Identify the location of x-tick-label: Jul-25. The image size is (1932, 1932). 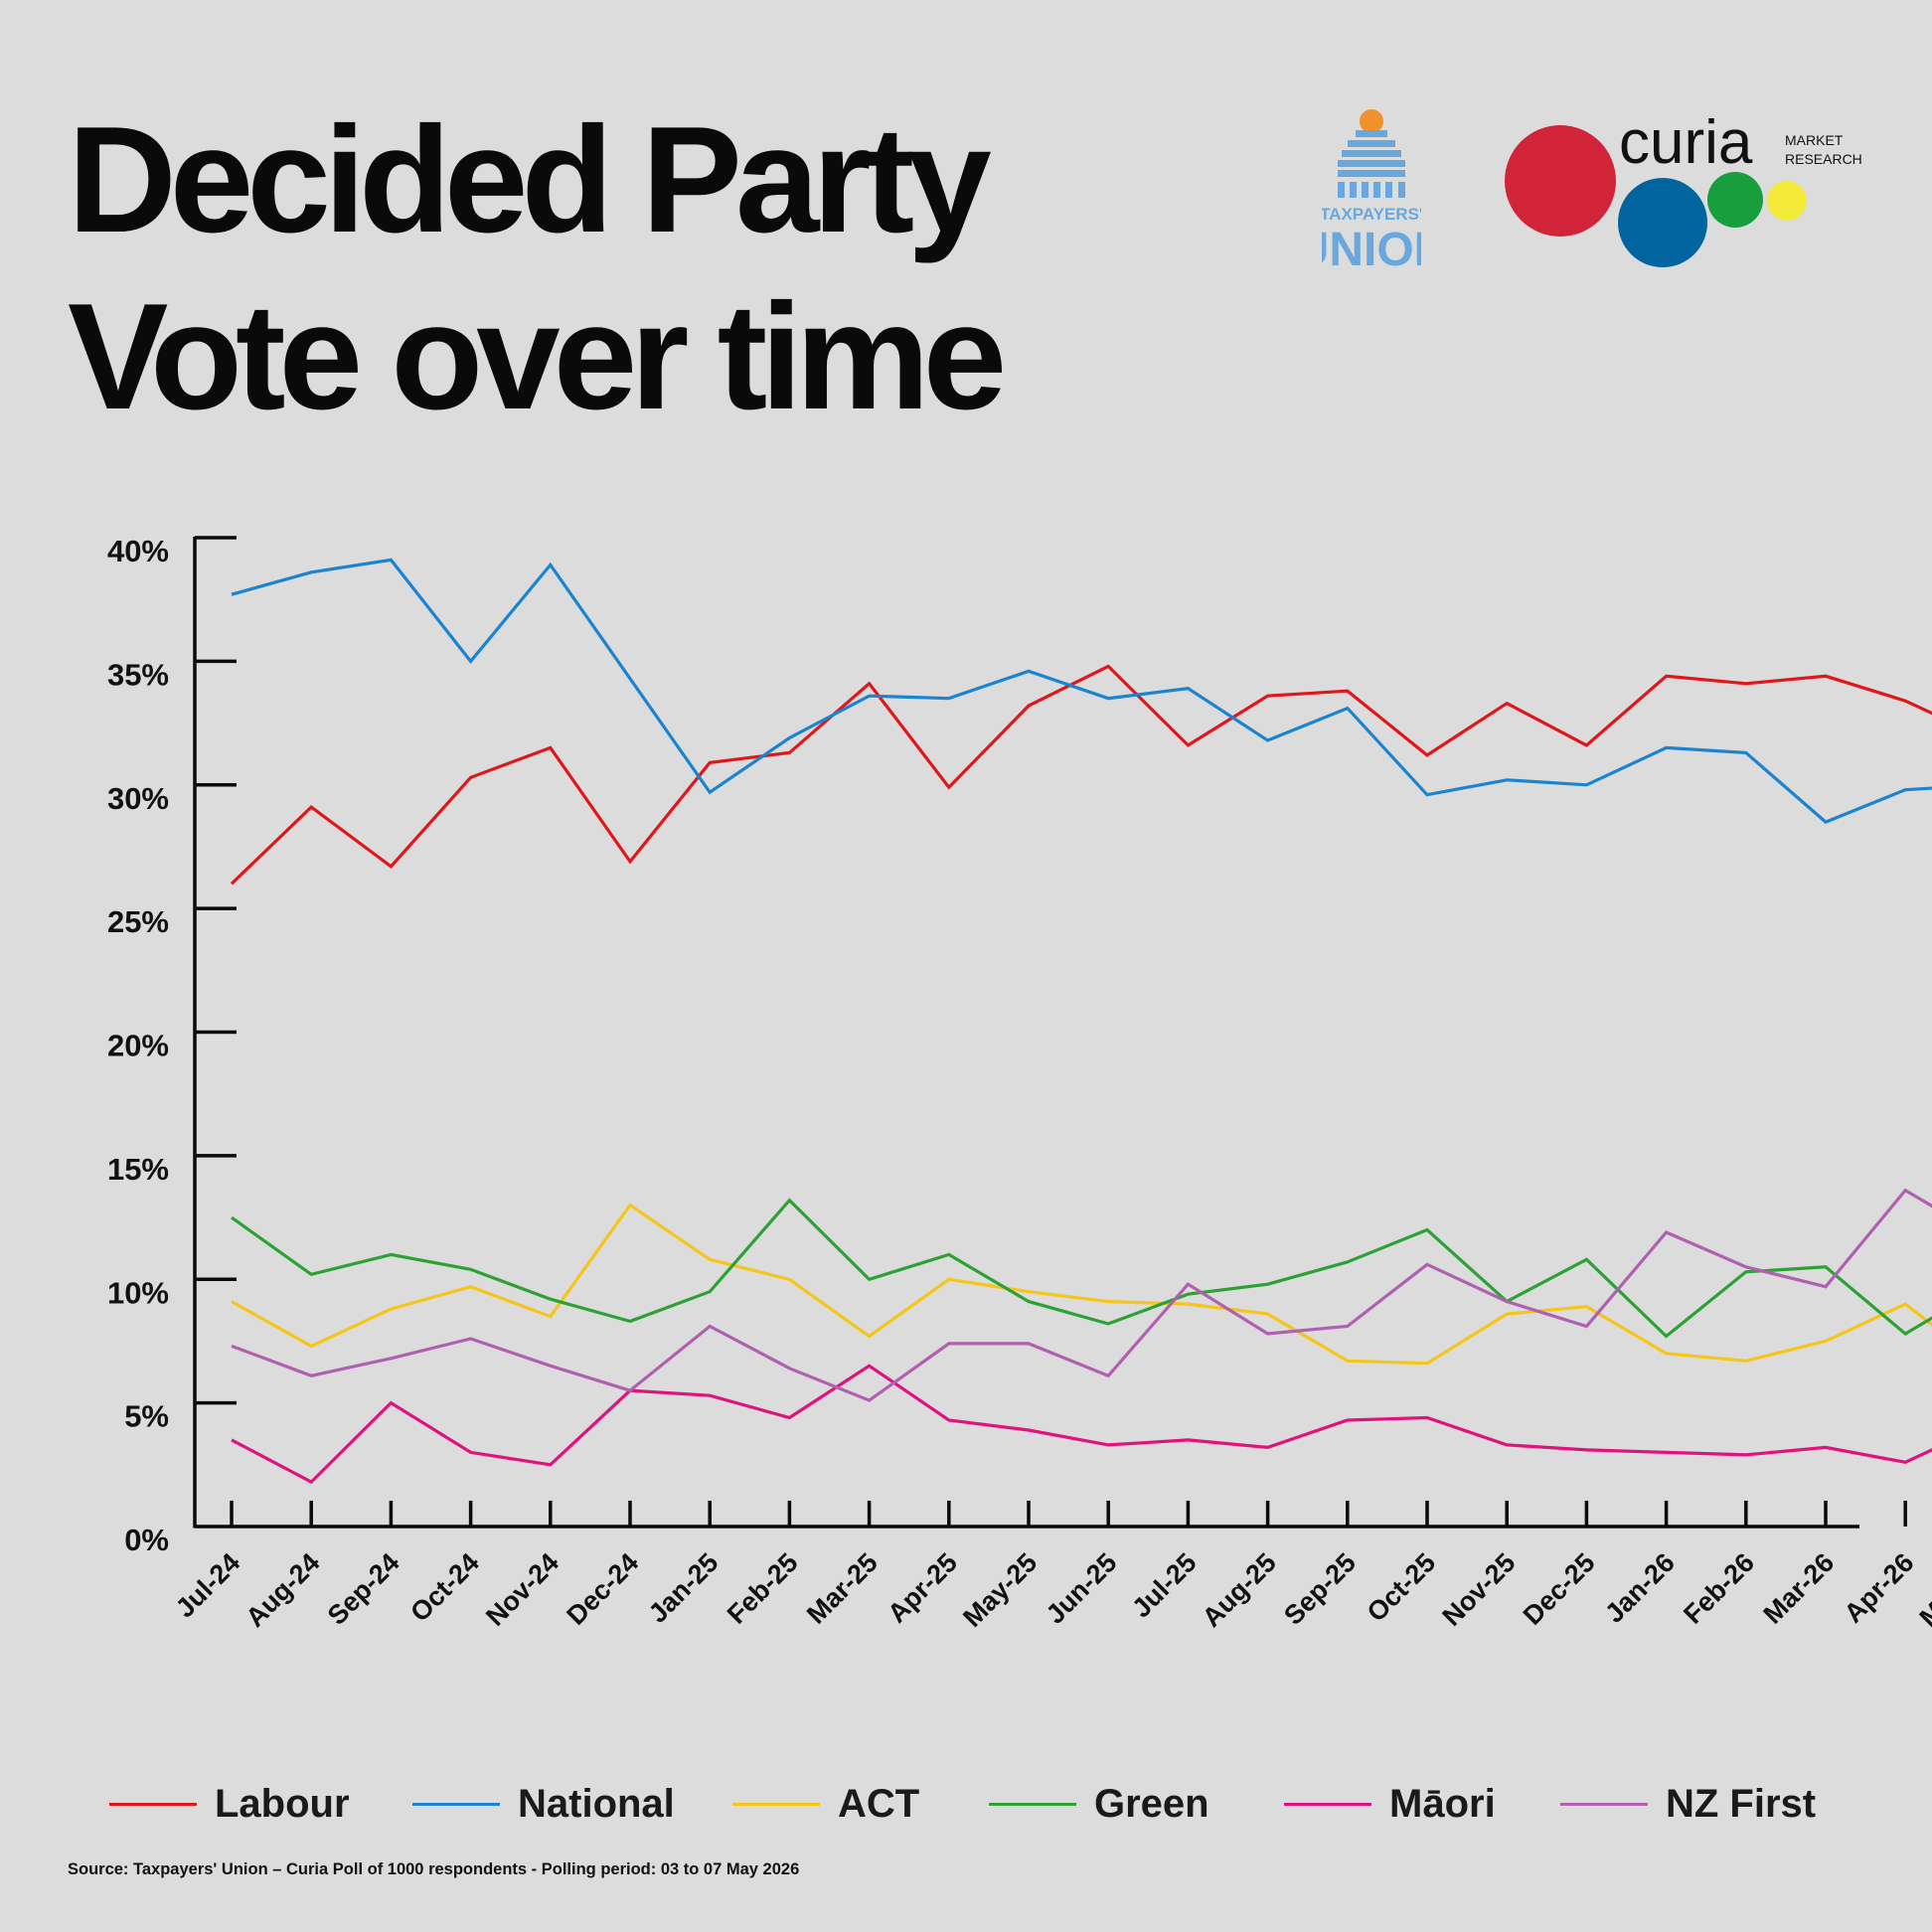
(1164, 1585).